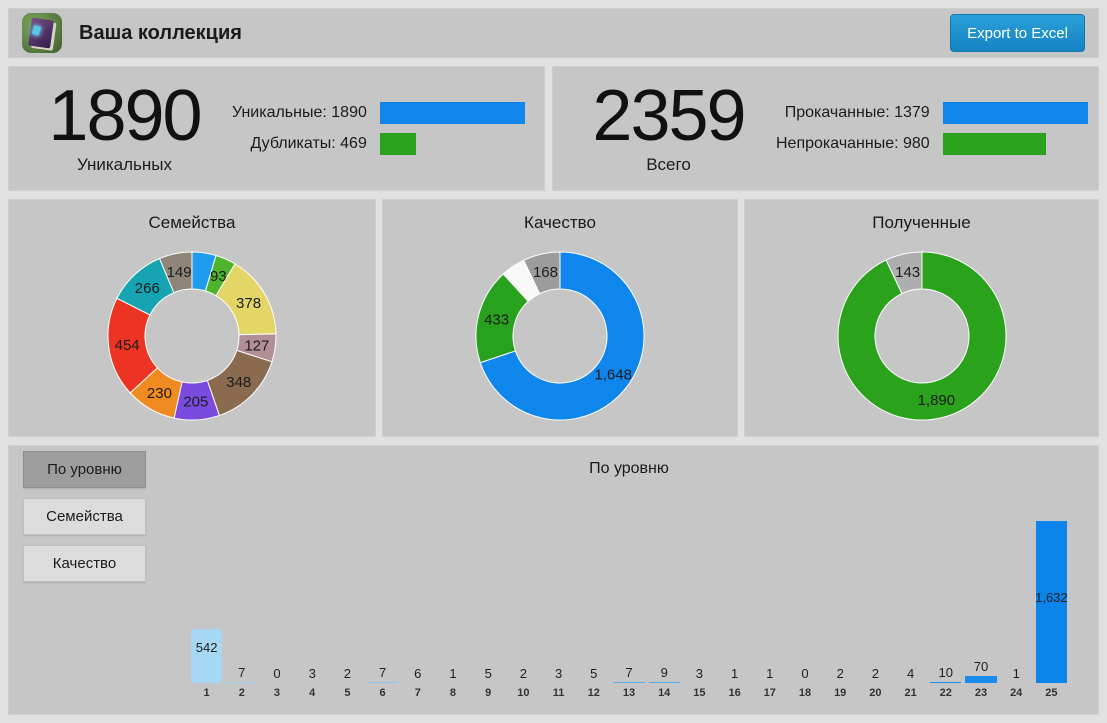  What do you see at coordinates (256, 345) in the screenshot?
I see `donut-segment-label: 127` at bounding box center [256, 345].